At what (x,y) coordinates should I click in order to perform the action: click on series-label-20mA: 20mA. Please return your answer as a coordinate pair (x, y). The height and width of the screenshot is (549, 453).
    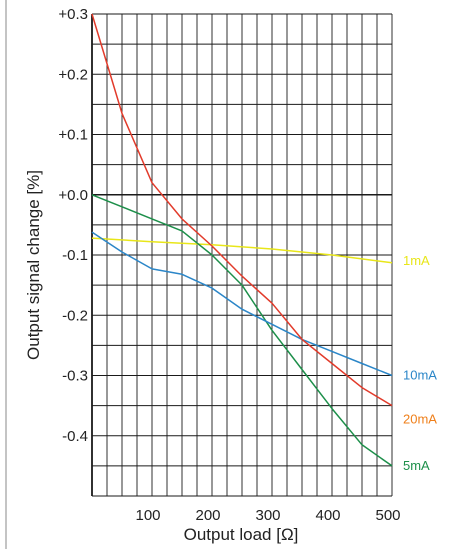
    Looking at the image, I should click on (420, 419).